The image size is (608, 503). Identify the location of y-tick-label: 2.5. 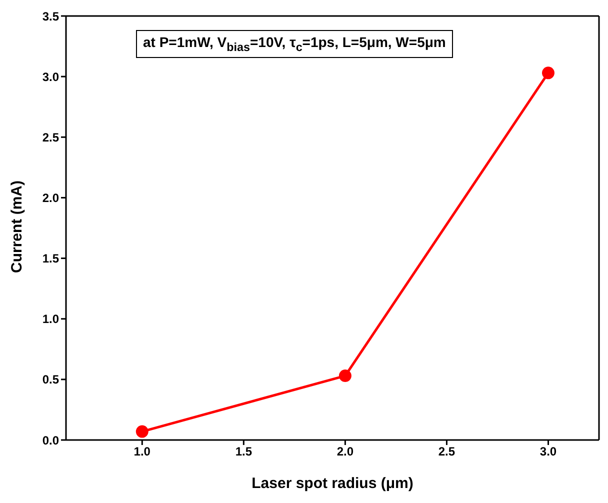
(51, 137).